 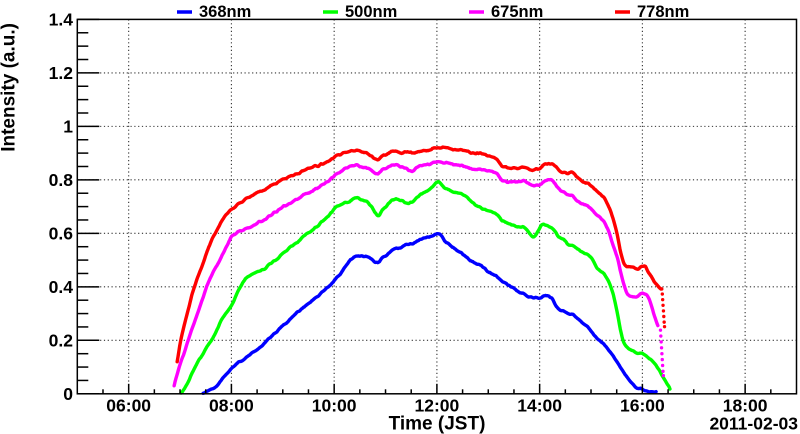 What do you see at coordinates (231, 406) in the screenshot?
I see `x-tick-label: 08:00` at bounding box center [231, 406].